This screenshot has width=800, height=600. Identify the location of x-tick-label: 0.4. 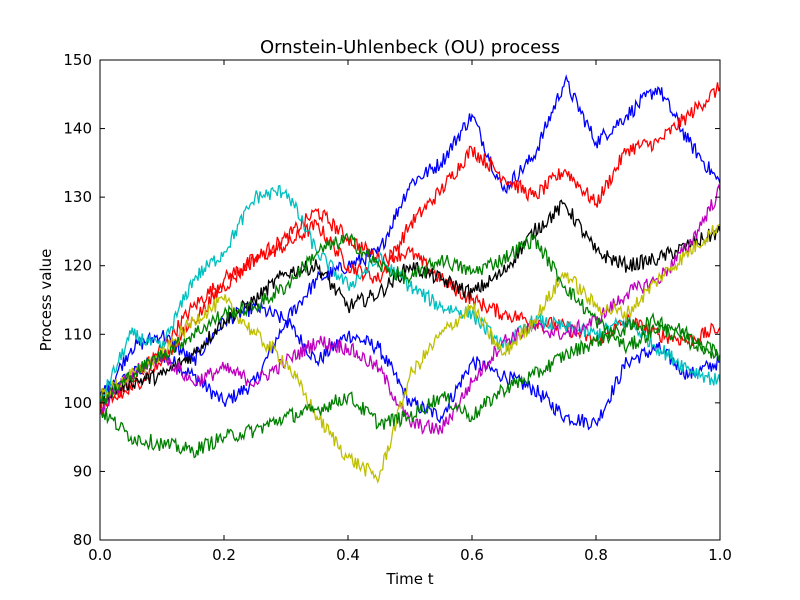
(348, 555).